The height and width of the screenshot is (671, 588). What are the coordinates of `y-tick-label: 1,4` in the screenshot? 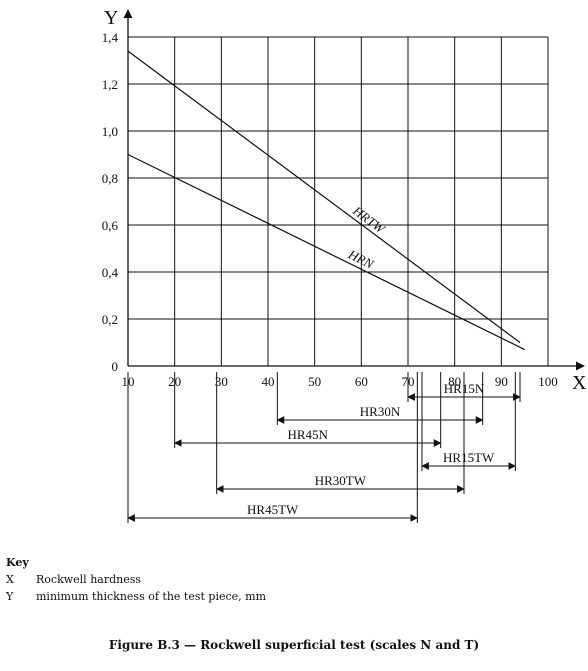 It's located at (110, 37).